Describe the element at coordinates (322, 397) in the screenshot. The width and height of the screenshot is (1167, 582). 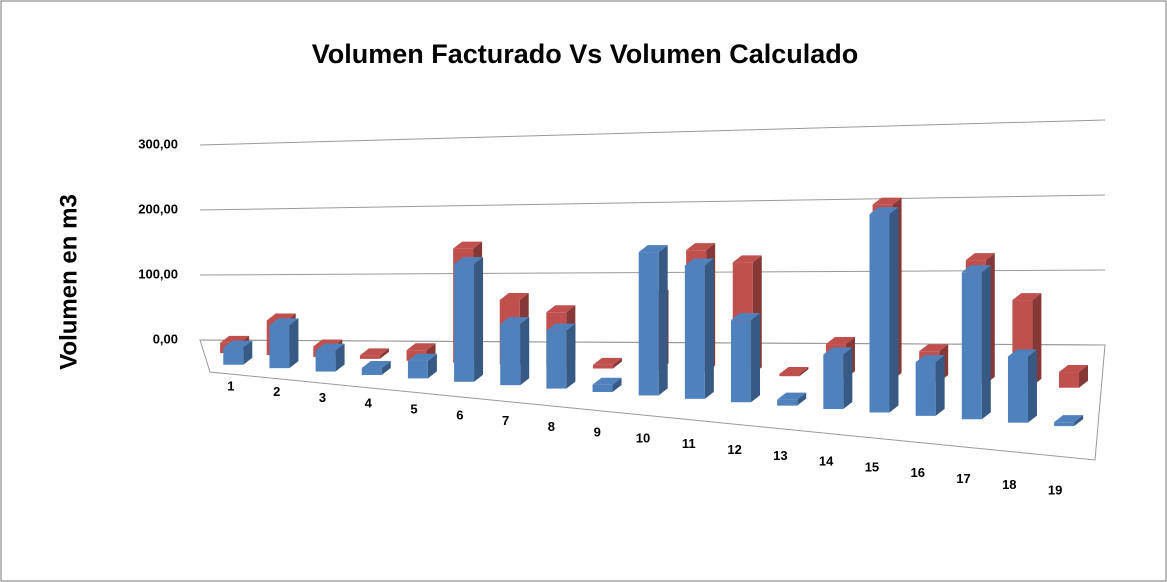
I see `x-tick-label: 3` at that location.